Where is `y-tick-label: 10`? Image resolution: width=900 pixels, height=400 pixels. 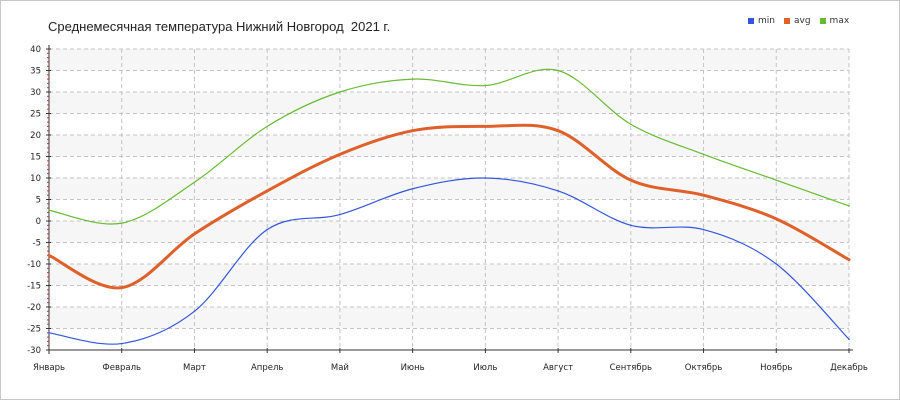
y-tick-label: 10 is located at coordinates (35, 179).